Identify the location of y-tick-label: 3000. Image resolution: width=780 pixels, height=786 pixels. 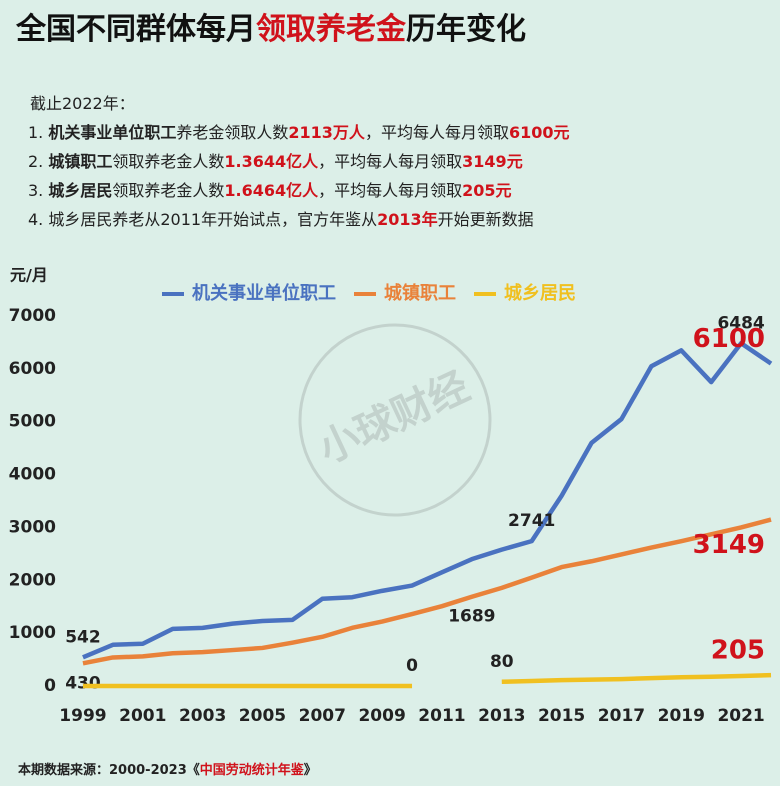
(32, 527).